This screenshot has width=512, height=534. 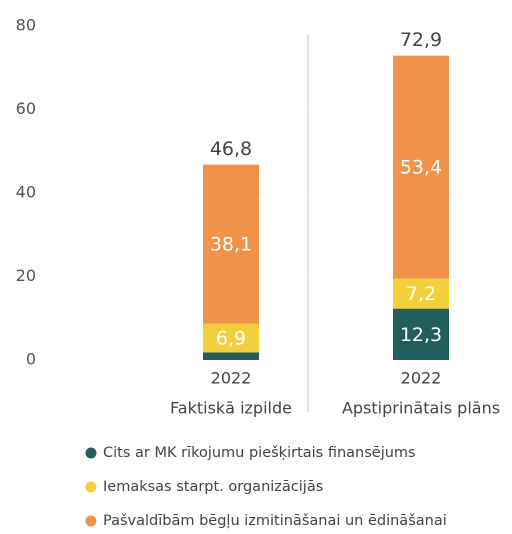 I want to click on group-label: Apstiprinātais plāns, so click(x=421, y=408).